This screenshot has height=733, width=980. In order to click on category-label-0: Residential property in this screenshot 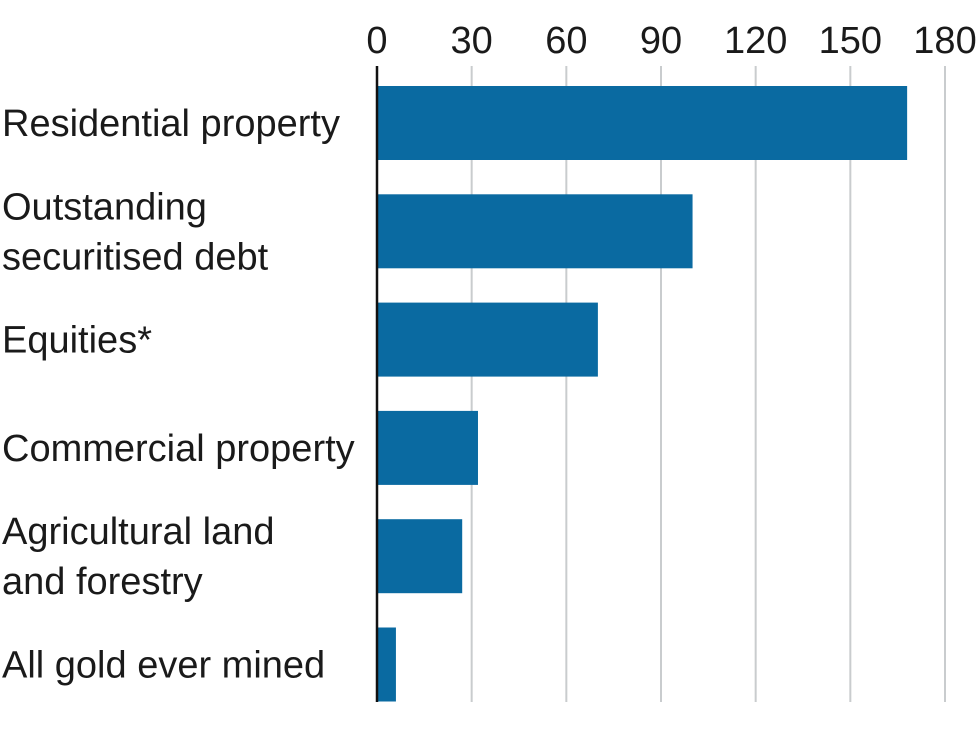, I will do `click(171, 124)`.